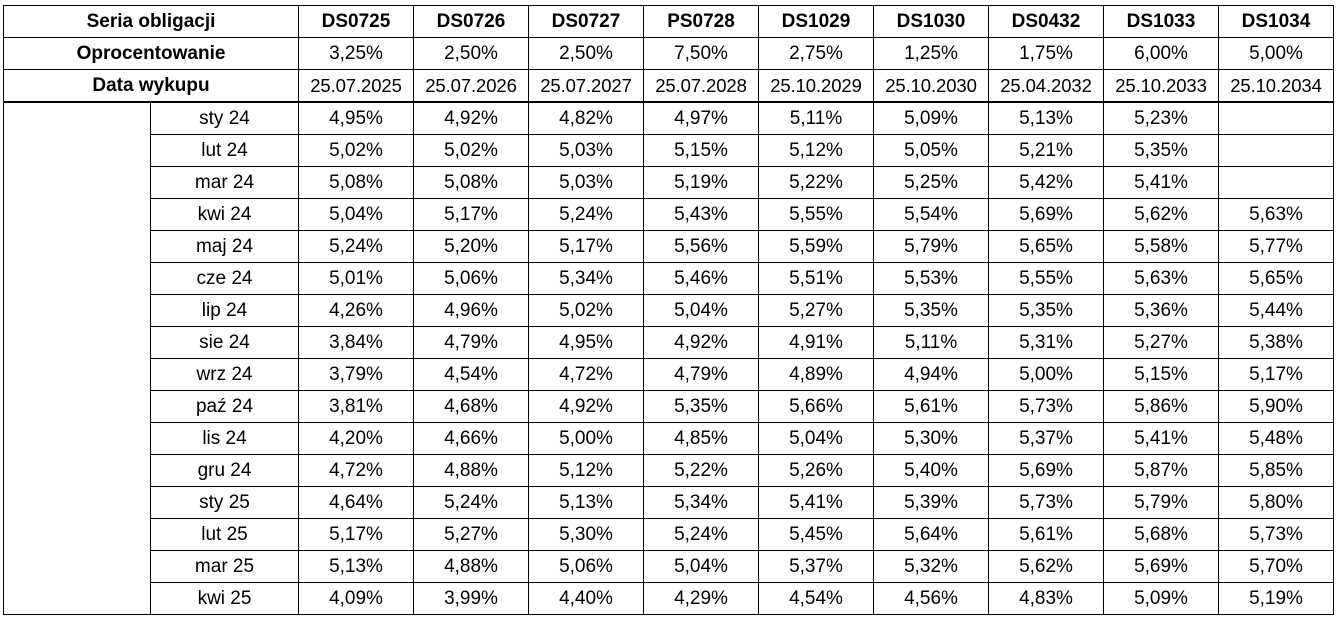  Describe the element at coordinates (471, 566) in the screenshot. I see `yield-cell: 4,88%` at that location.